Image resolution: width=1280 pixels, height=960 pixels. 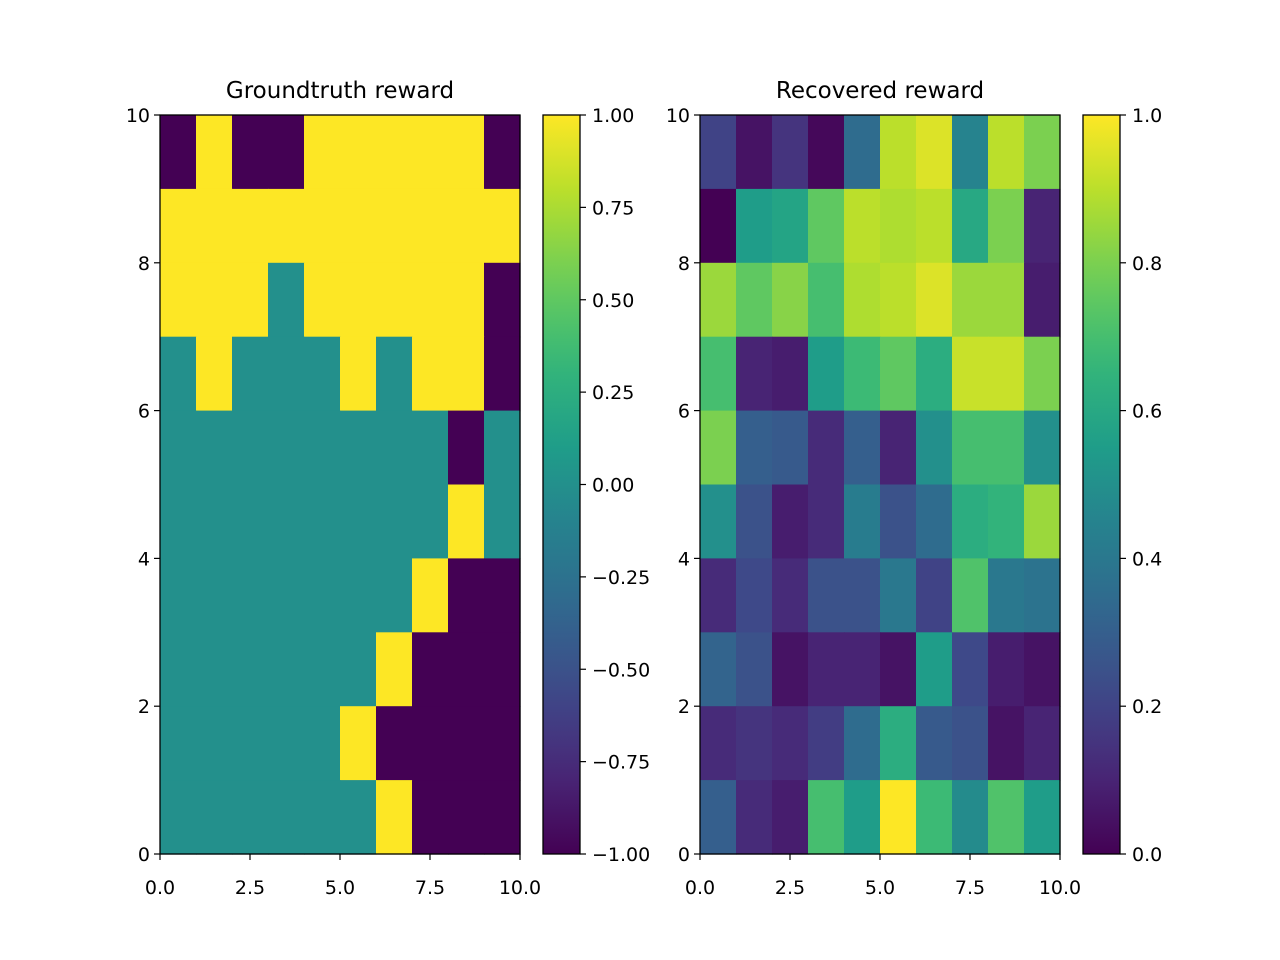 I want to click on colorbar-tick-label: −0.75, so click(x=621, y=763).